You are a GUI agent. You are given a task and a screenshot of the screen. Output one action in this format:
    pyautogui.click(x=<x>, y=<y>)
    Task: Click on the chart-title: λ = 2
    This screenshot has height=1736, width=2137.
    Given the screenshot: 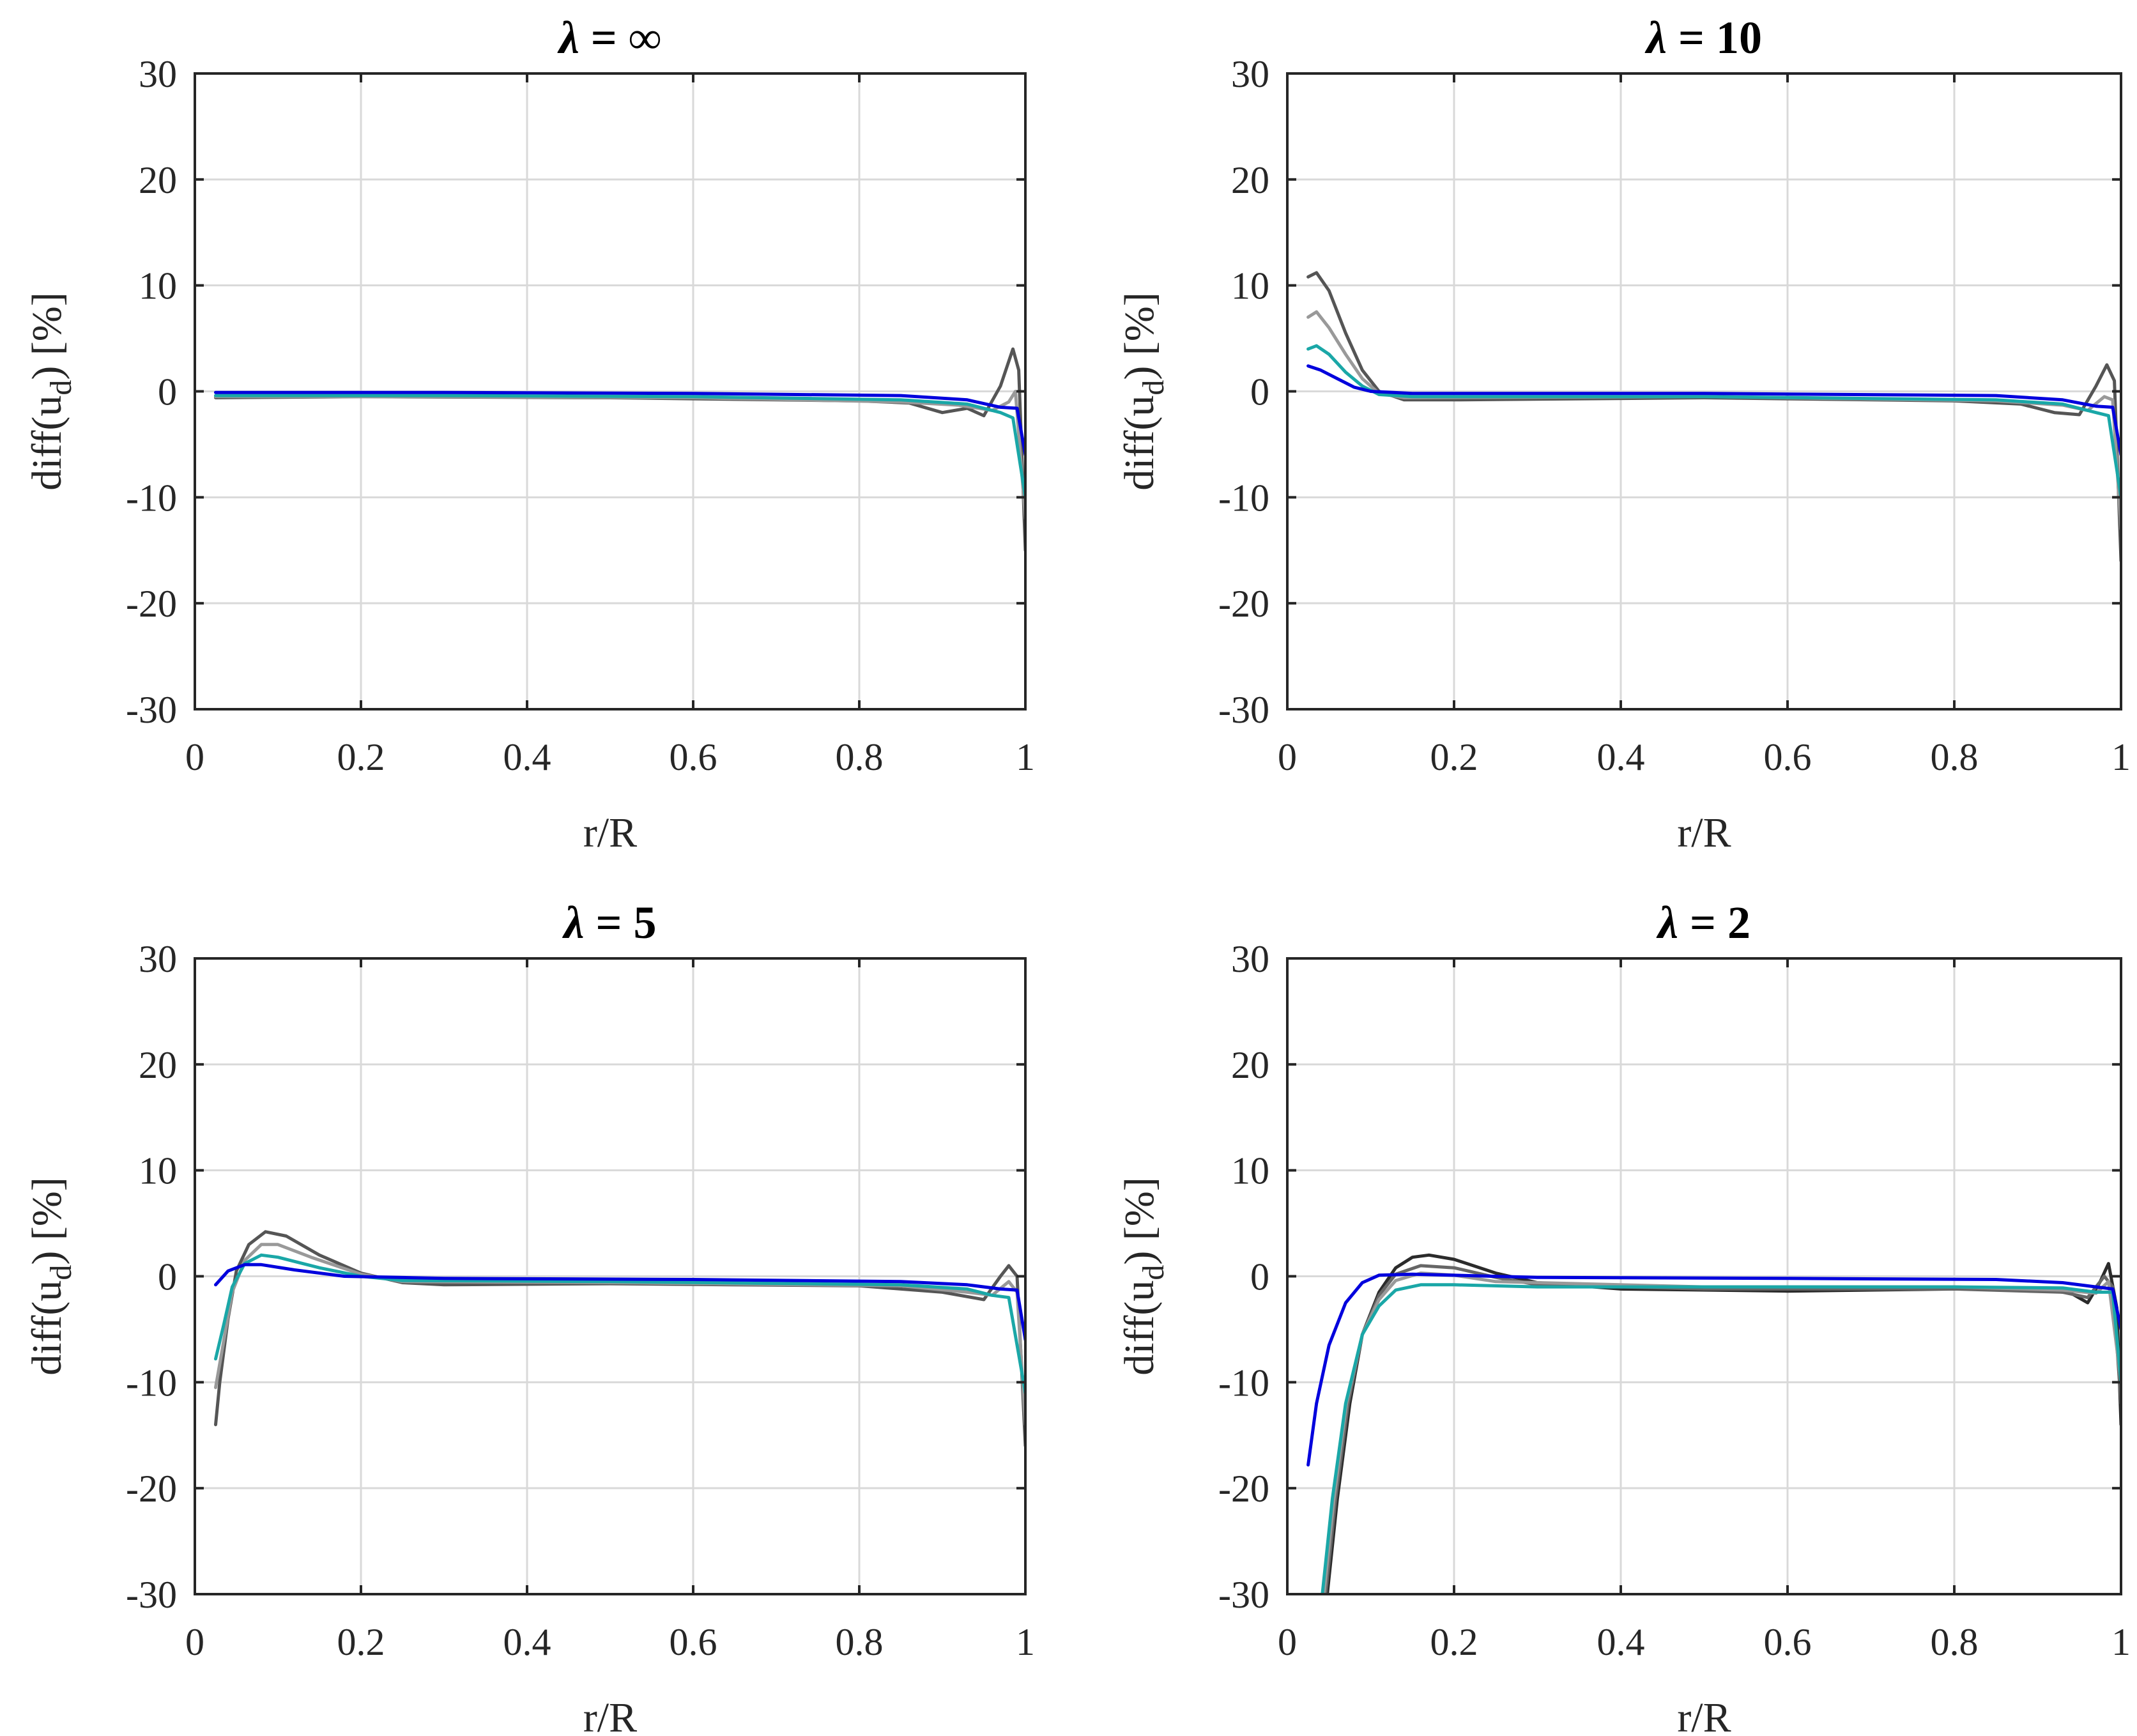 What is the action you would take?
    pyautogui.click(x=1703, y=922)
    